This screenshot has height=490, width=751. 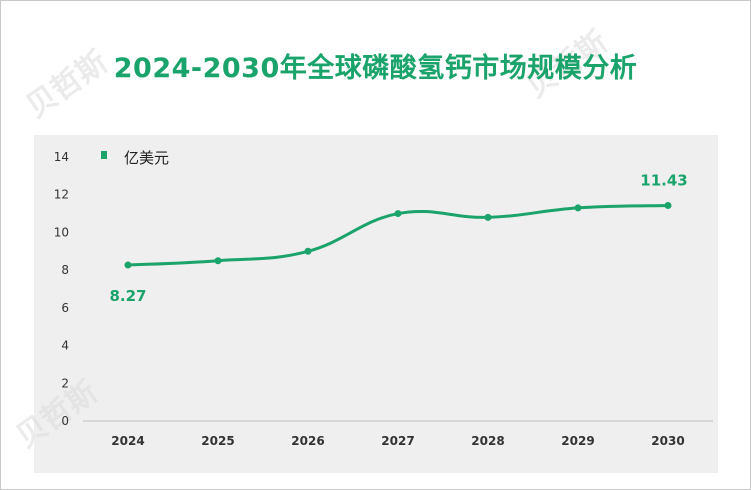 What do you see at coordinates (65, 383) in the screenshot?
I see `y-tick-label: 2` at bounding box center [65, 383].